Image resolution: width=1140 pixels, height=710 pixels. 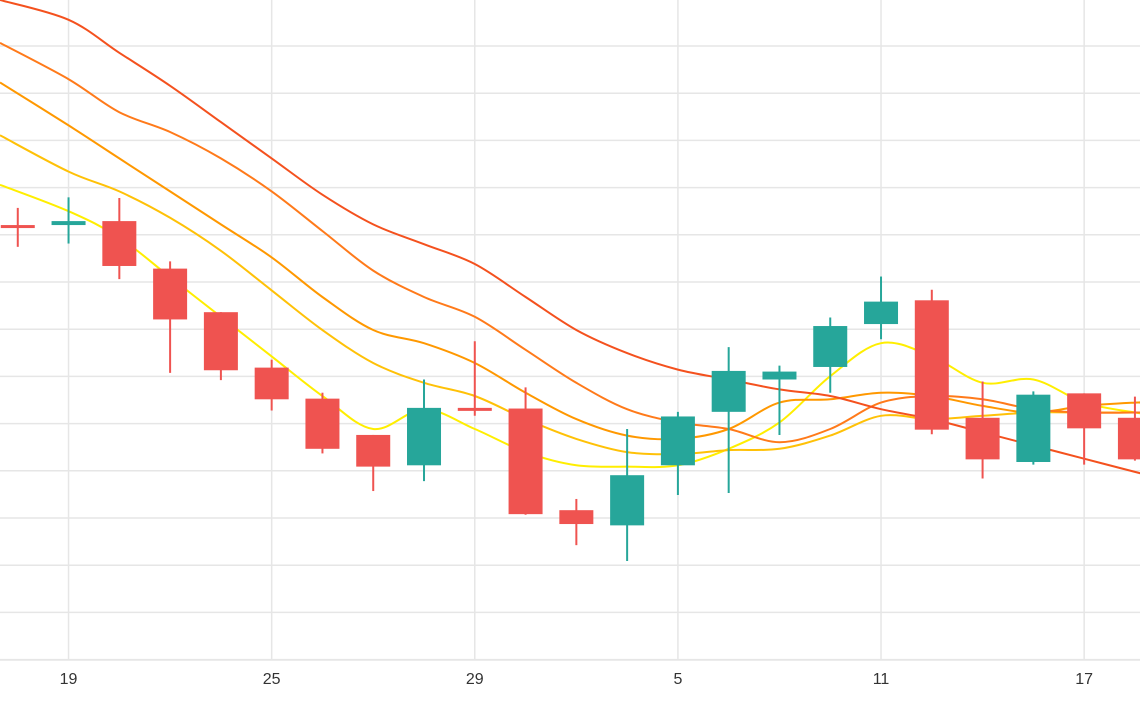 What do you see at coordinates (881, 679) in the screenshot?
I see `x-tick-label: 11` at bounding box center [881, 679].